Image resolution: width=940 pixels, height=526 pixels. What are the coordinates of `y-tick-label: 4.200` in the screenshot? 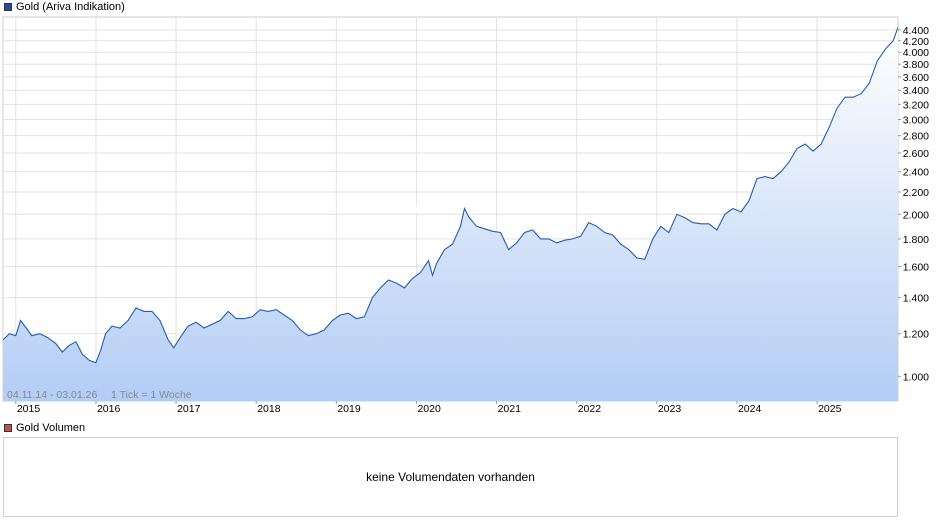 It's located at (916, 42).